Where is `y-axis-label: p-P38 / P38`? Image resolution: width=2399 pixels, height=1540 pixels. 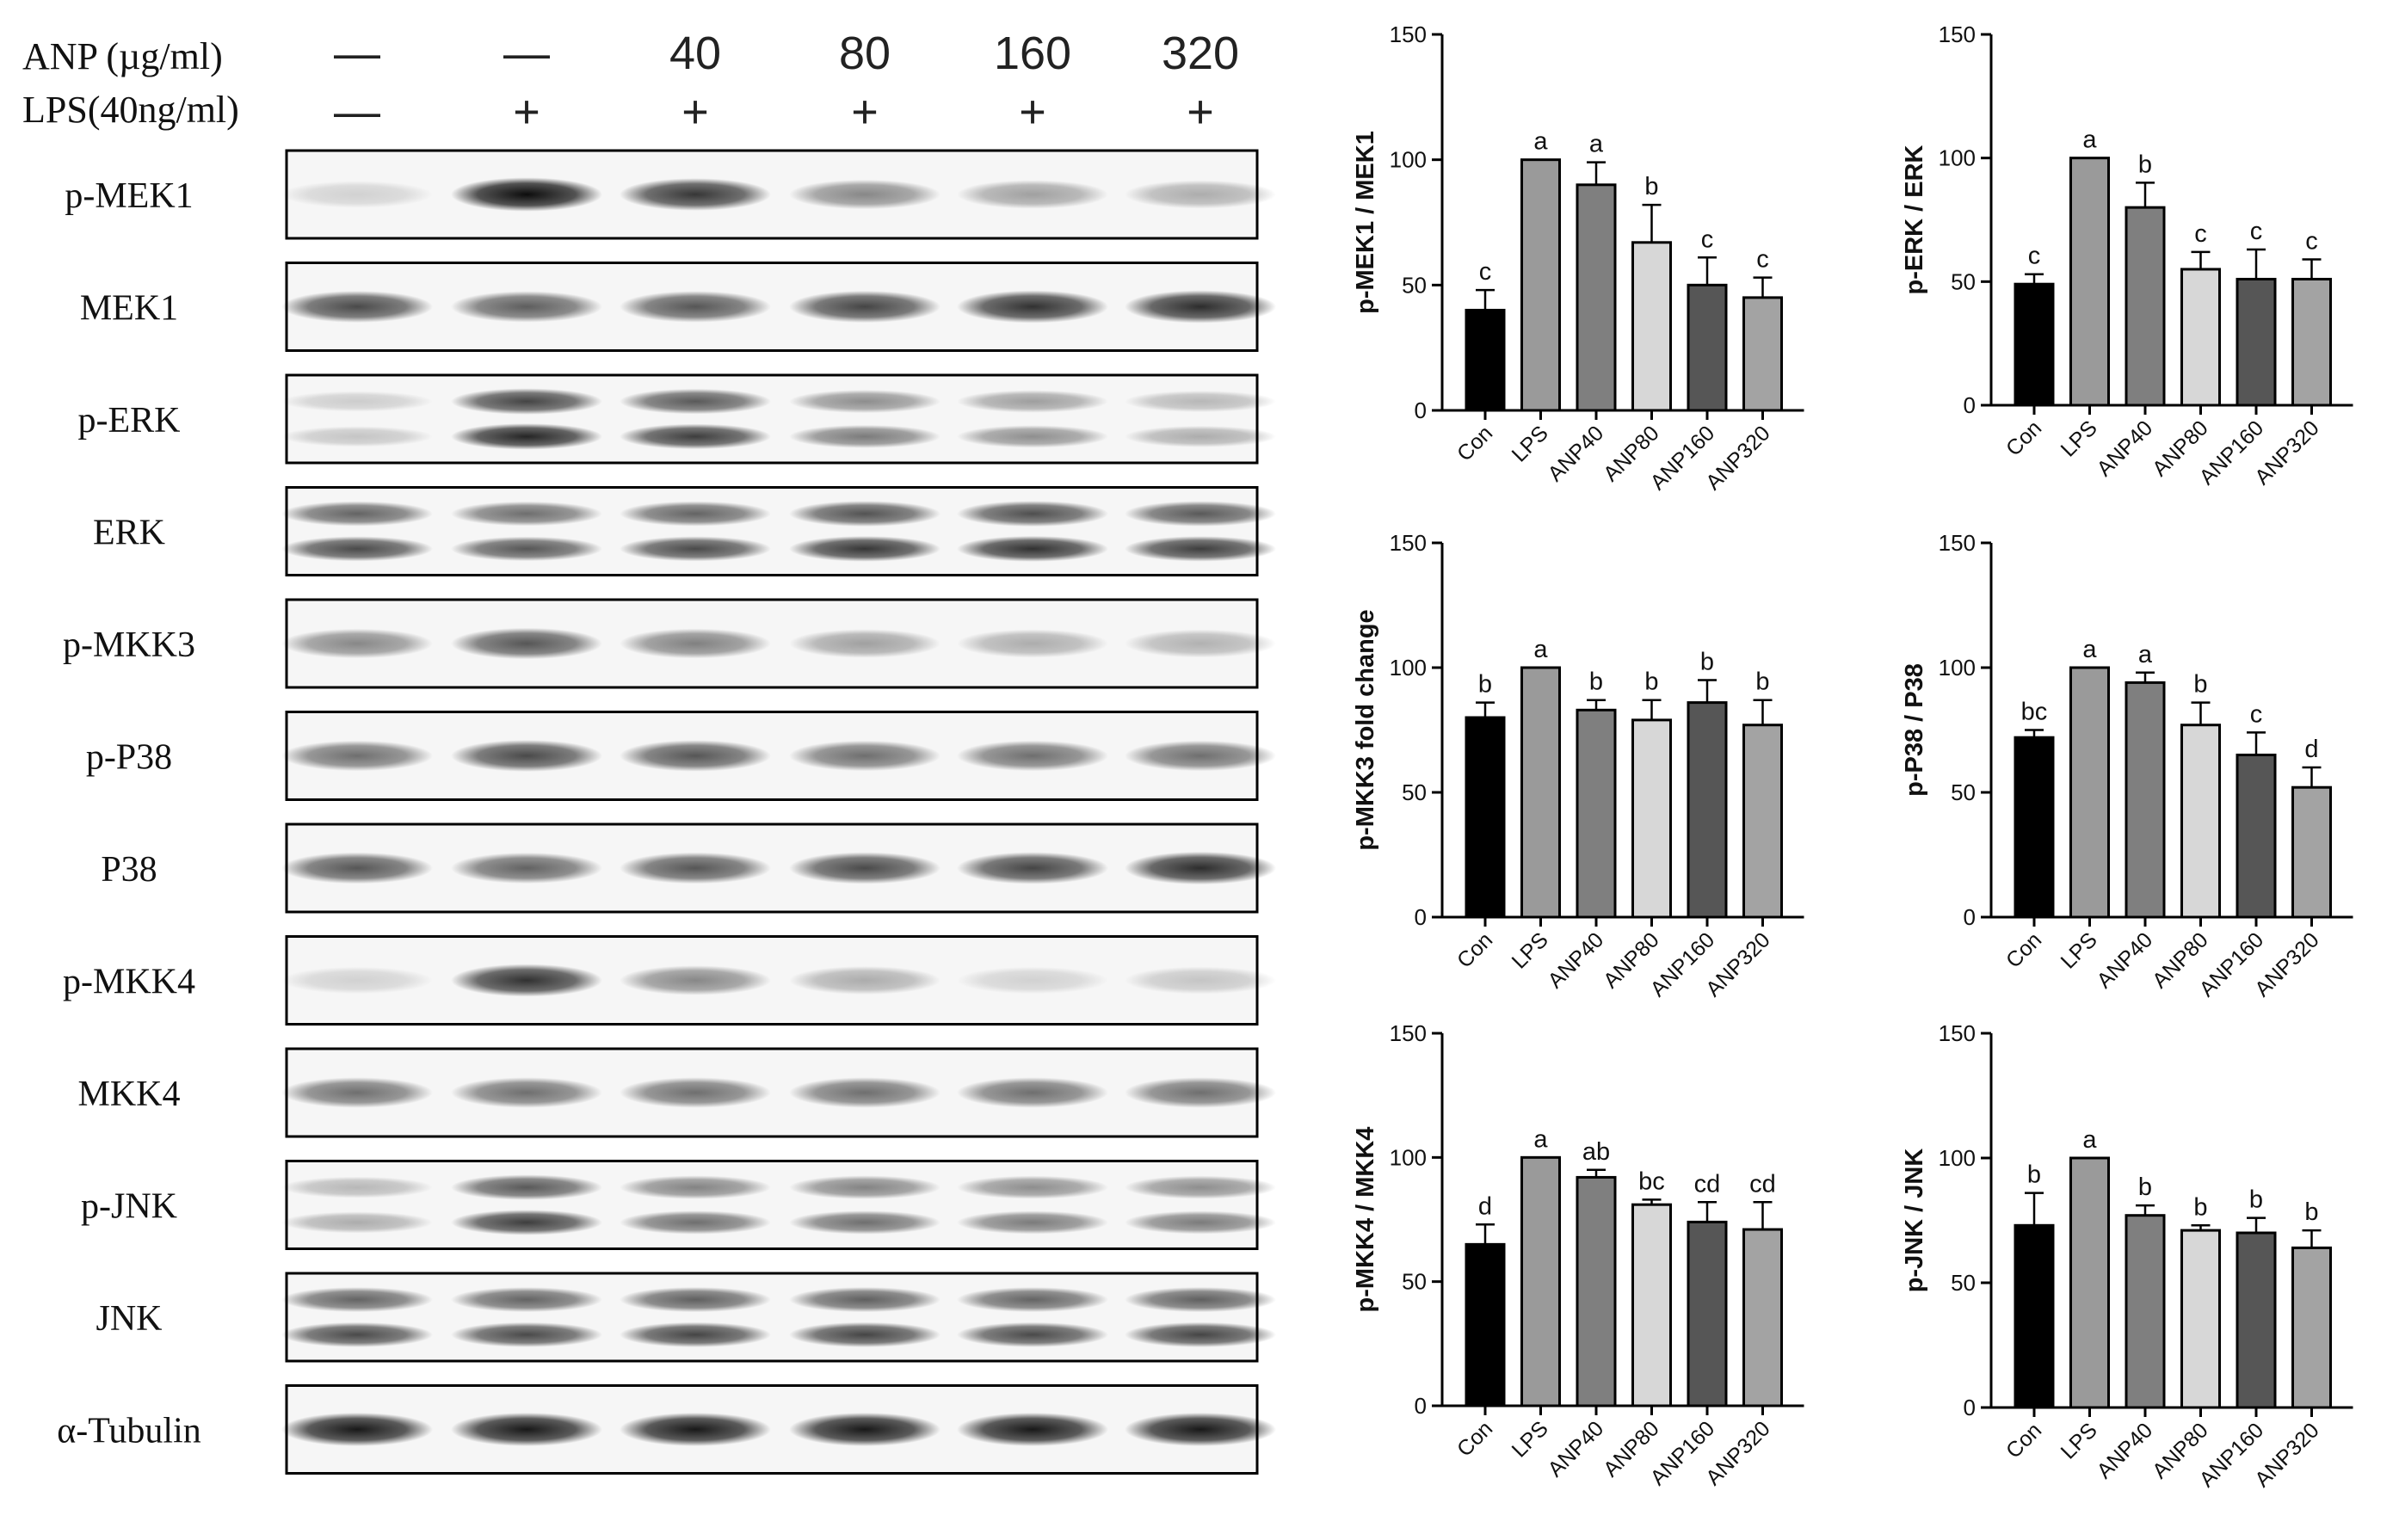 y-axis-label: p-P38 / P38 is located at coordinates (1914, 730).